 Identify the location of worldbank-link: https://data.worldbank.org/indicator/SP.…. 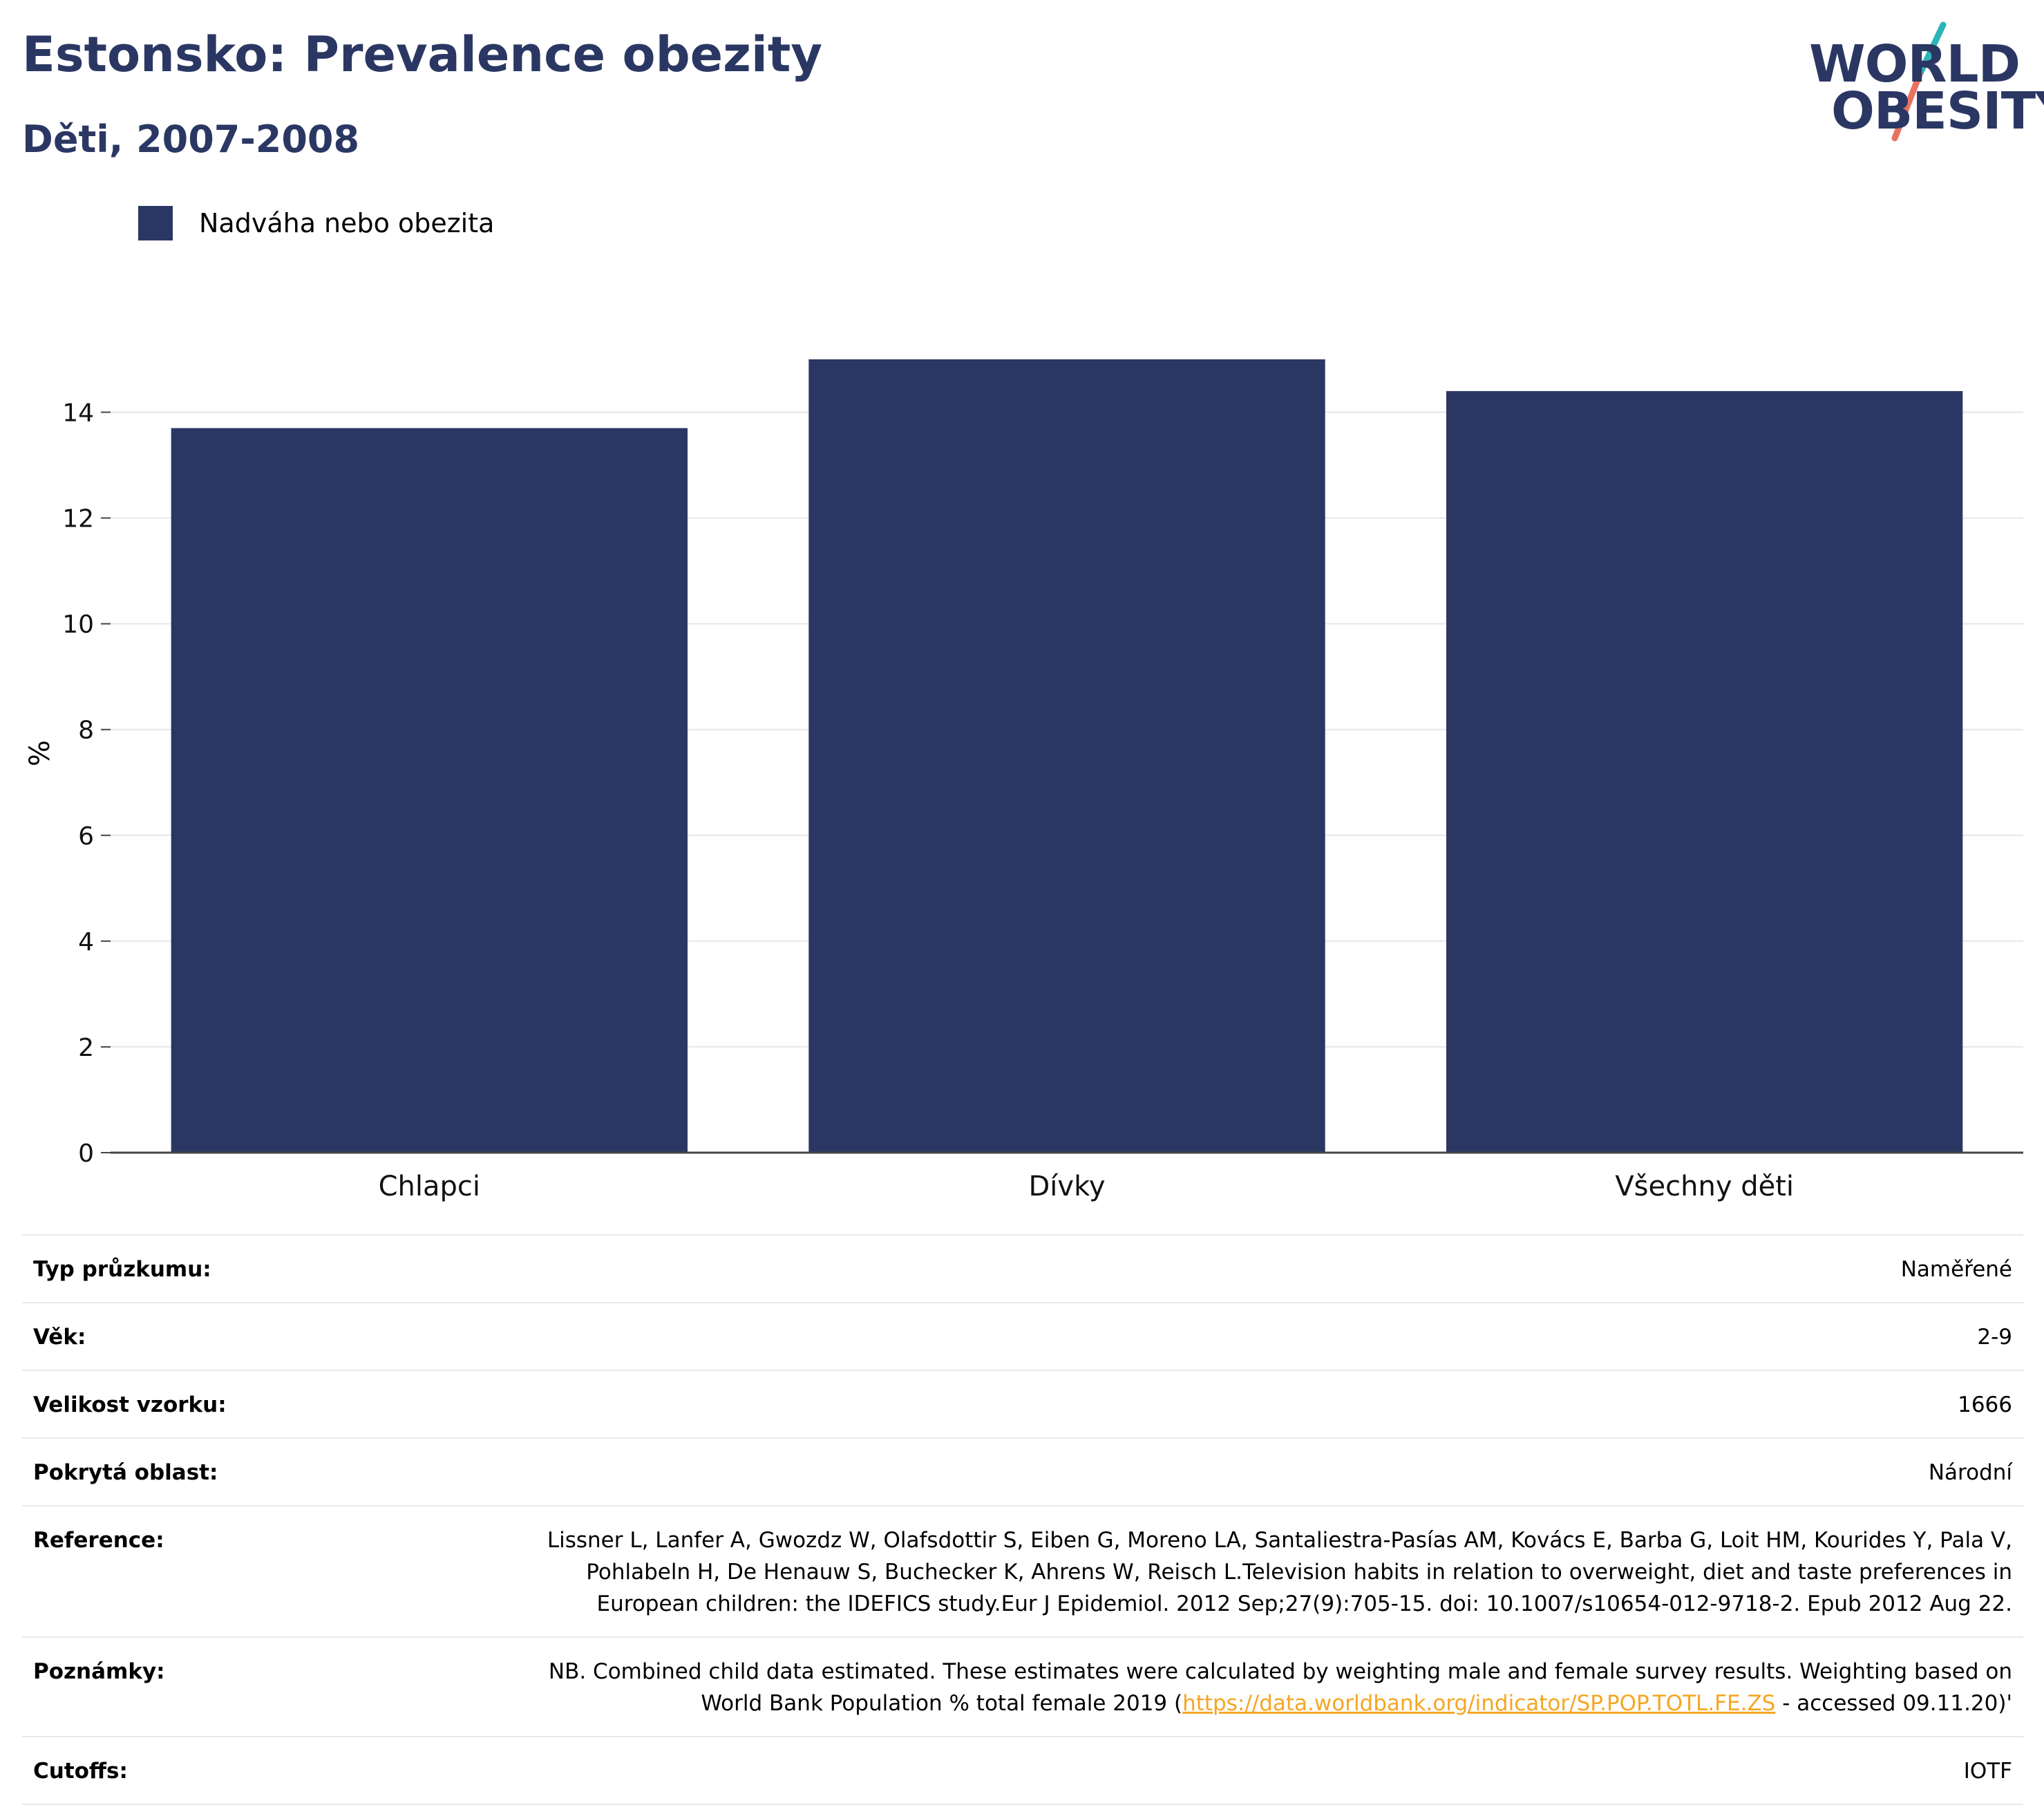
(1479, 1703).